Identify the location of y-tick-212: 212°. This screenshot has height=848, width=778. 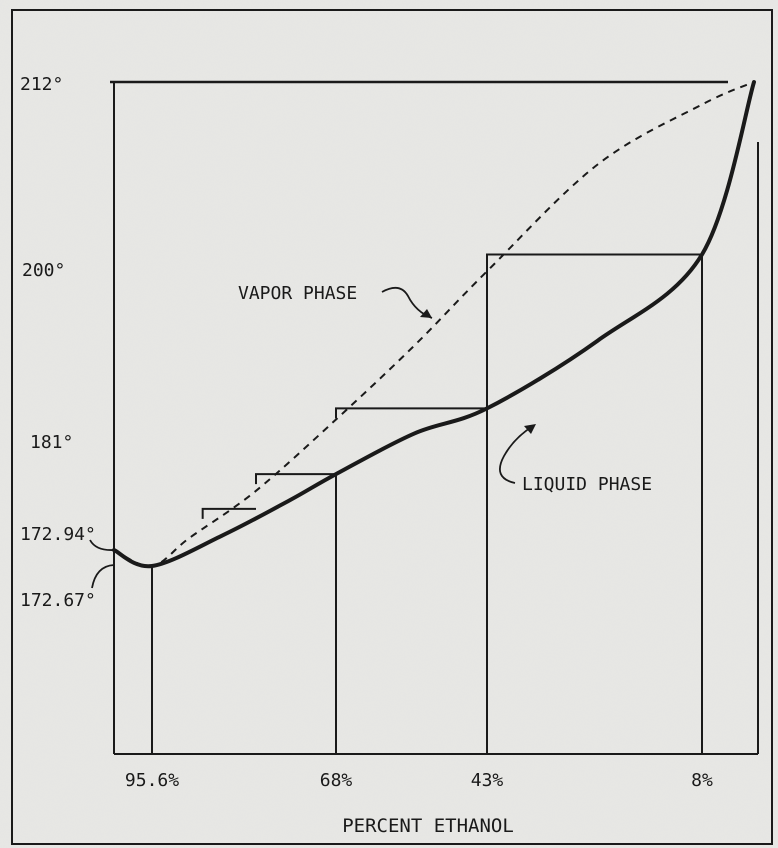
(41, 84).